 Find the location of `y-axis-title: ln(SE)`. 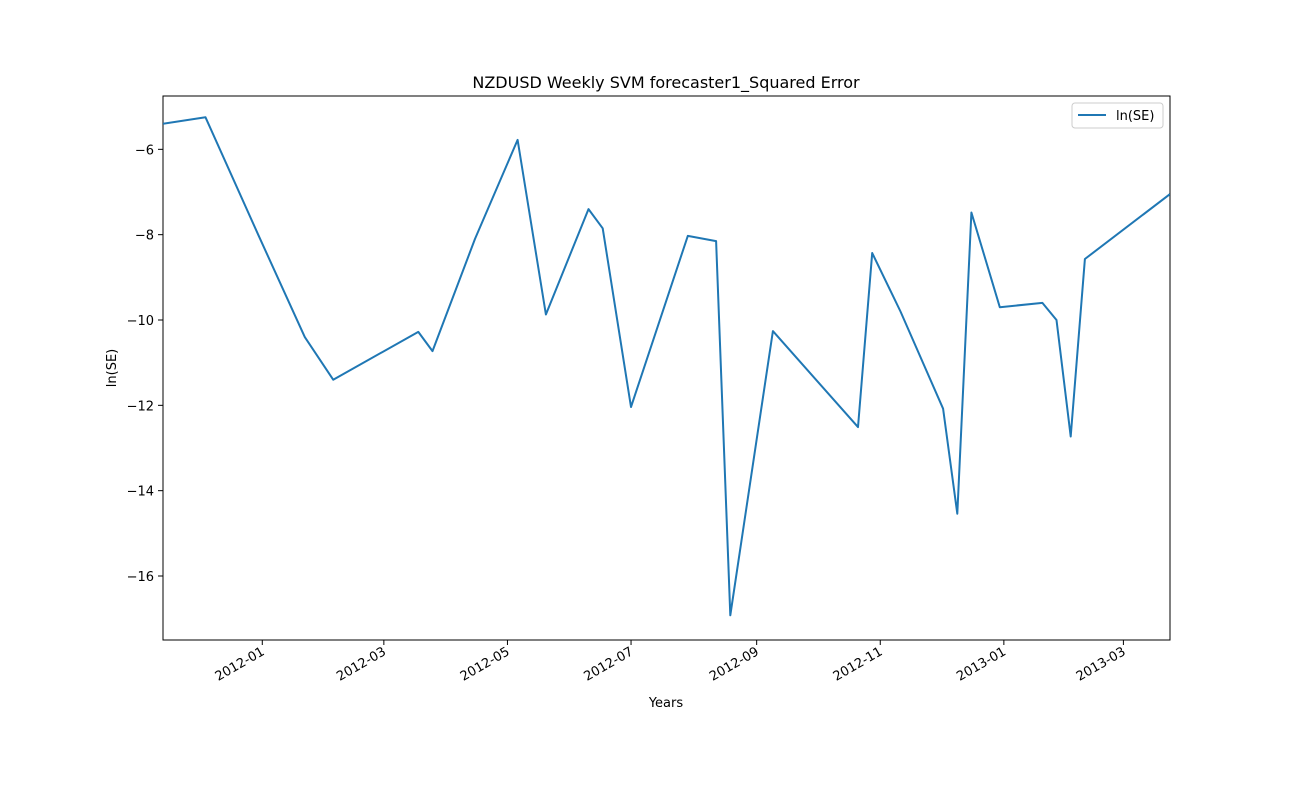

y-axis-title: ln(SE) is located at coordinates (112, 368).